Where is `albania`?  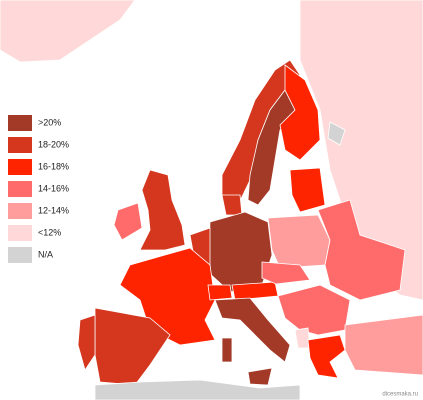
albania is located at coordinates (302, 338).